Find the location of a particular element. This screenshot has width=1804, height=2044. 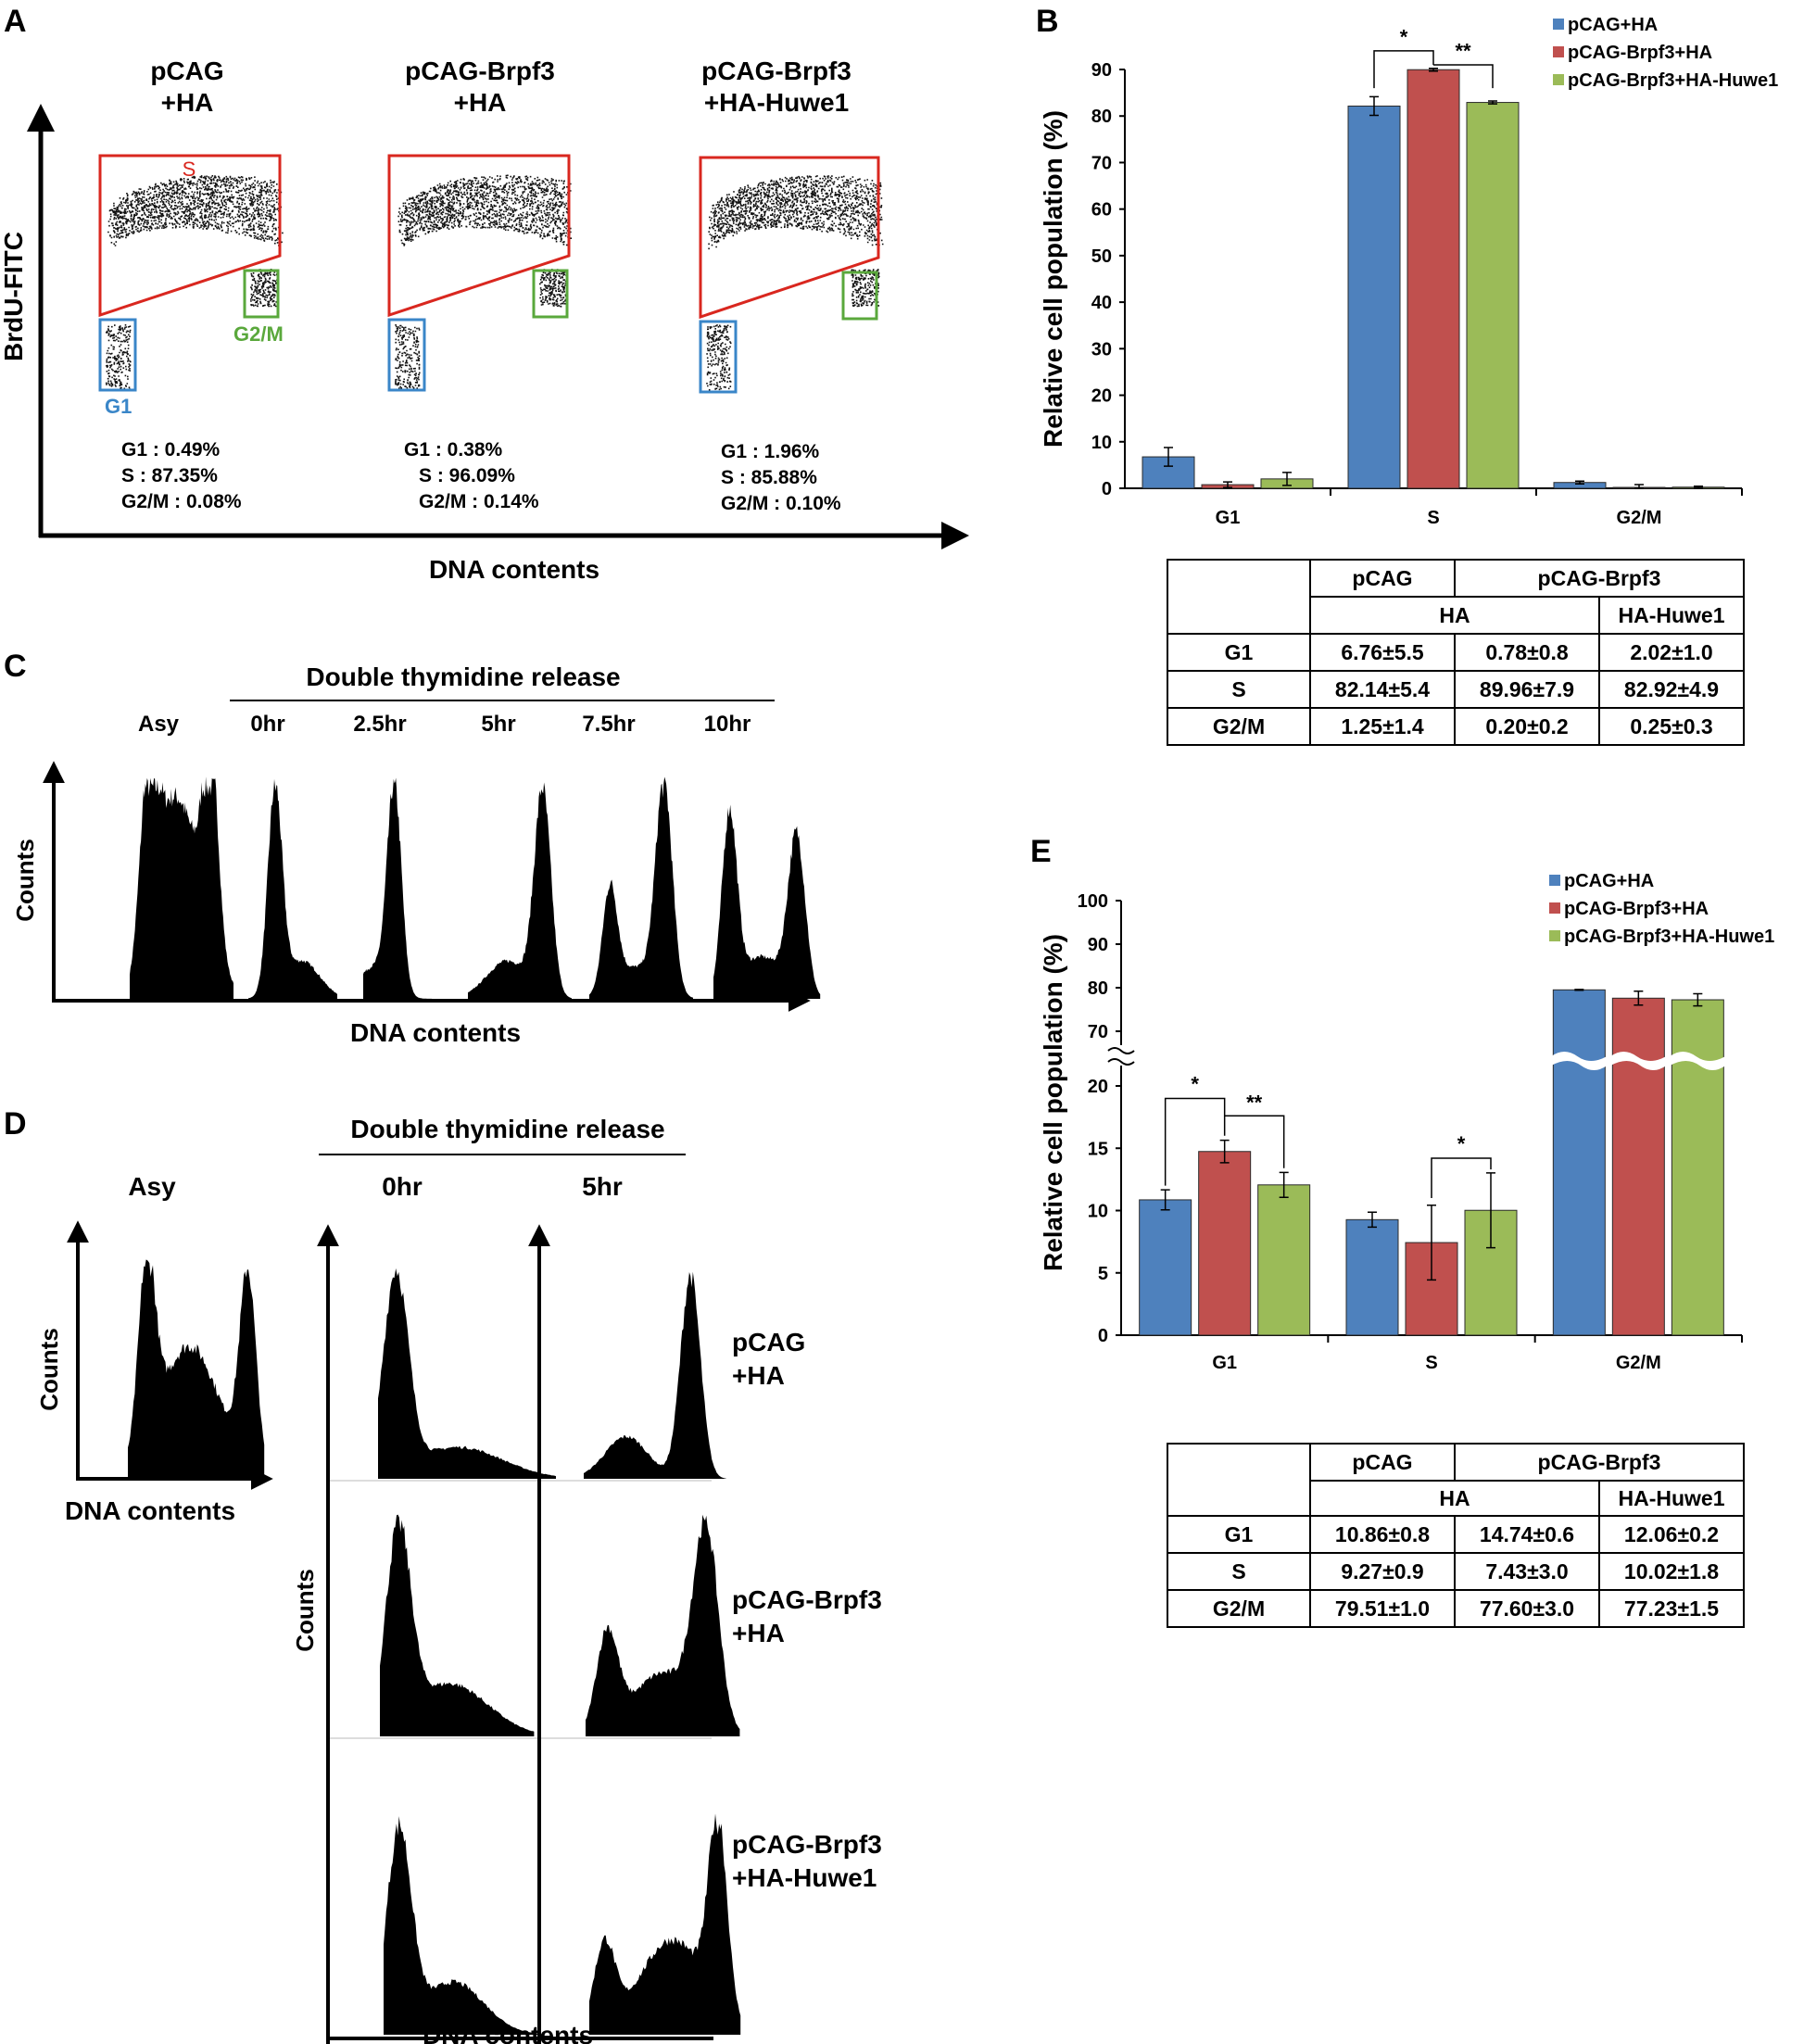

d-histogram-huwe1-5hr is located at coordinates (665, 1924).